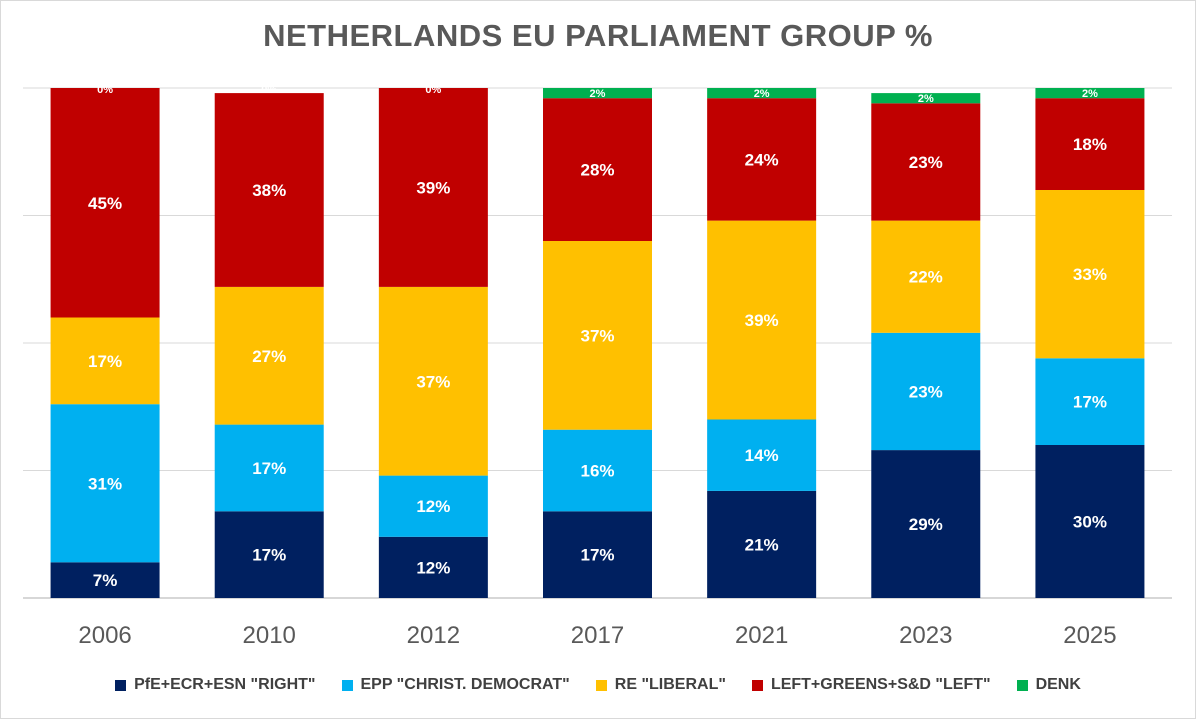 The height and width of the screenshot is (719, 1196). What do you see at coordinates (104, 635) in the screenshot?
I see `x-tick-label: 2006` at bounding box center [104, 635].